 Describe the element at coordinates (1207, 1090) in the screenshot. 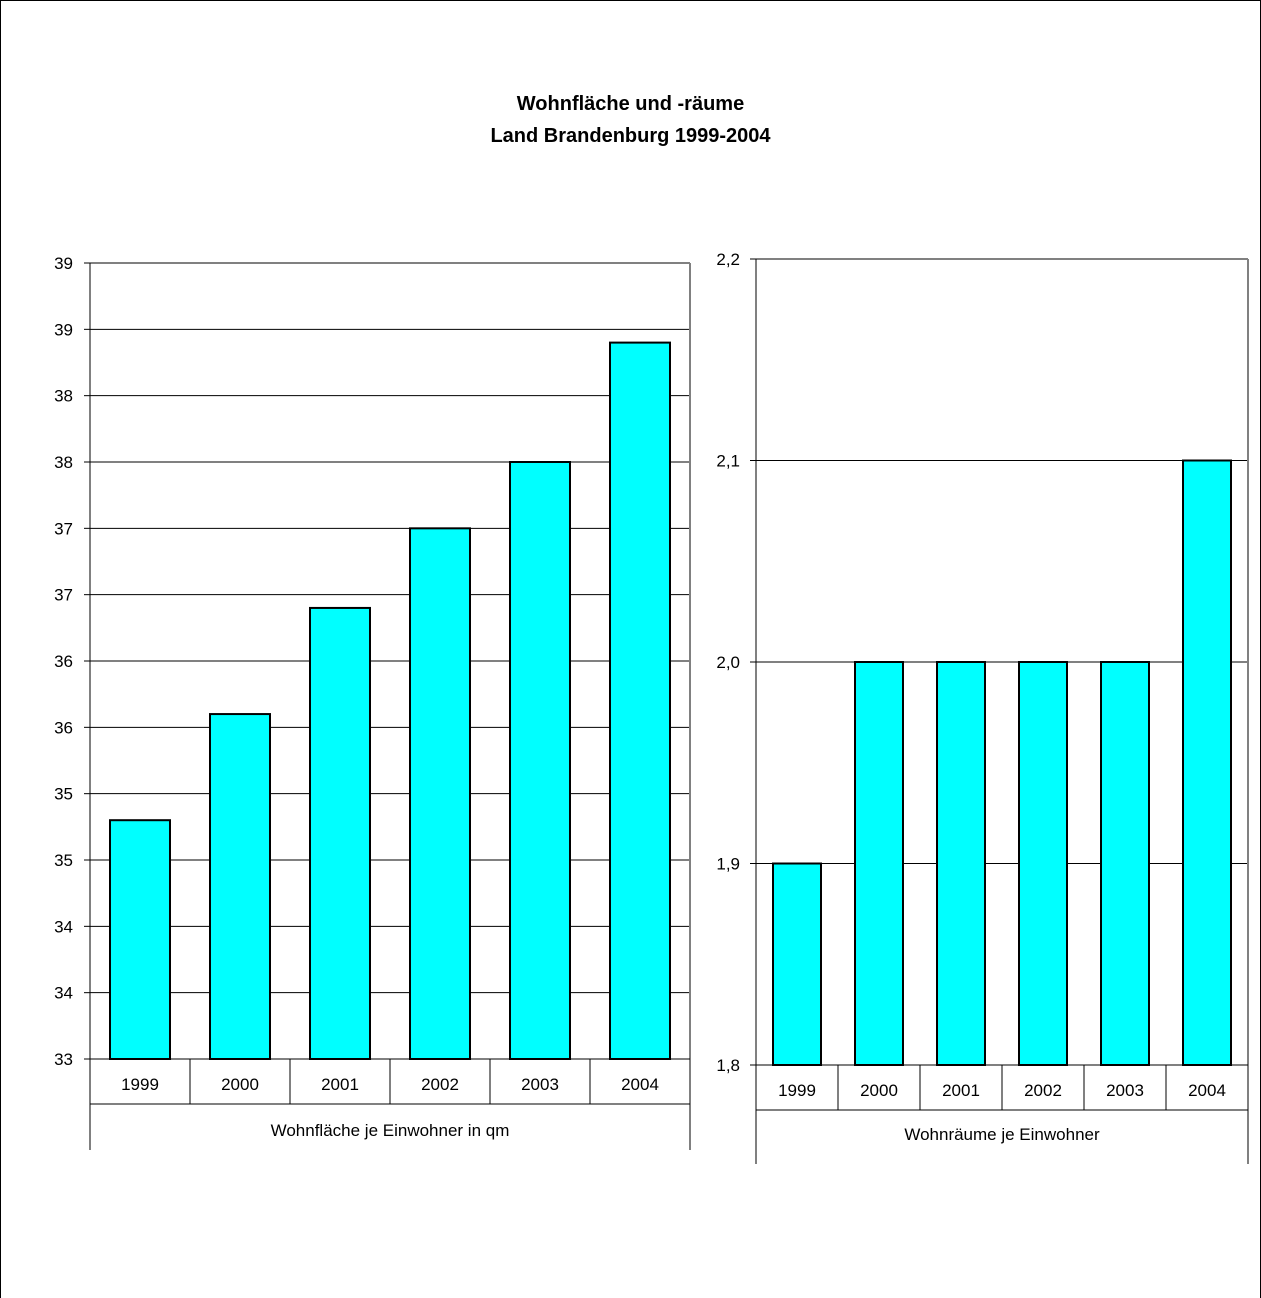

I see `chart2-category-label: 2004` at that location.